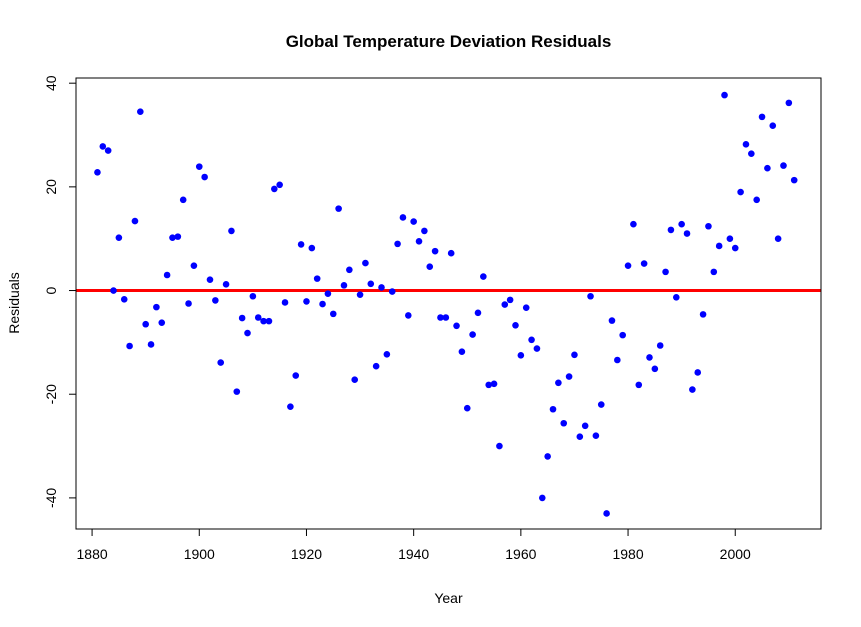 The image size is (861, 627). What do you see at coordinates (51, 83) in the screenshot?
I see `y-tick-label: 40` at bounding box center [51, 83].